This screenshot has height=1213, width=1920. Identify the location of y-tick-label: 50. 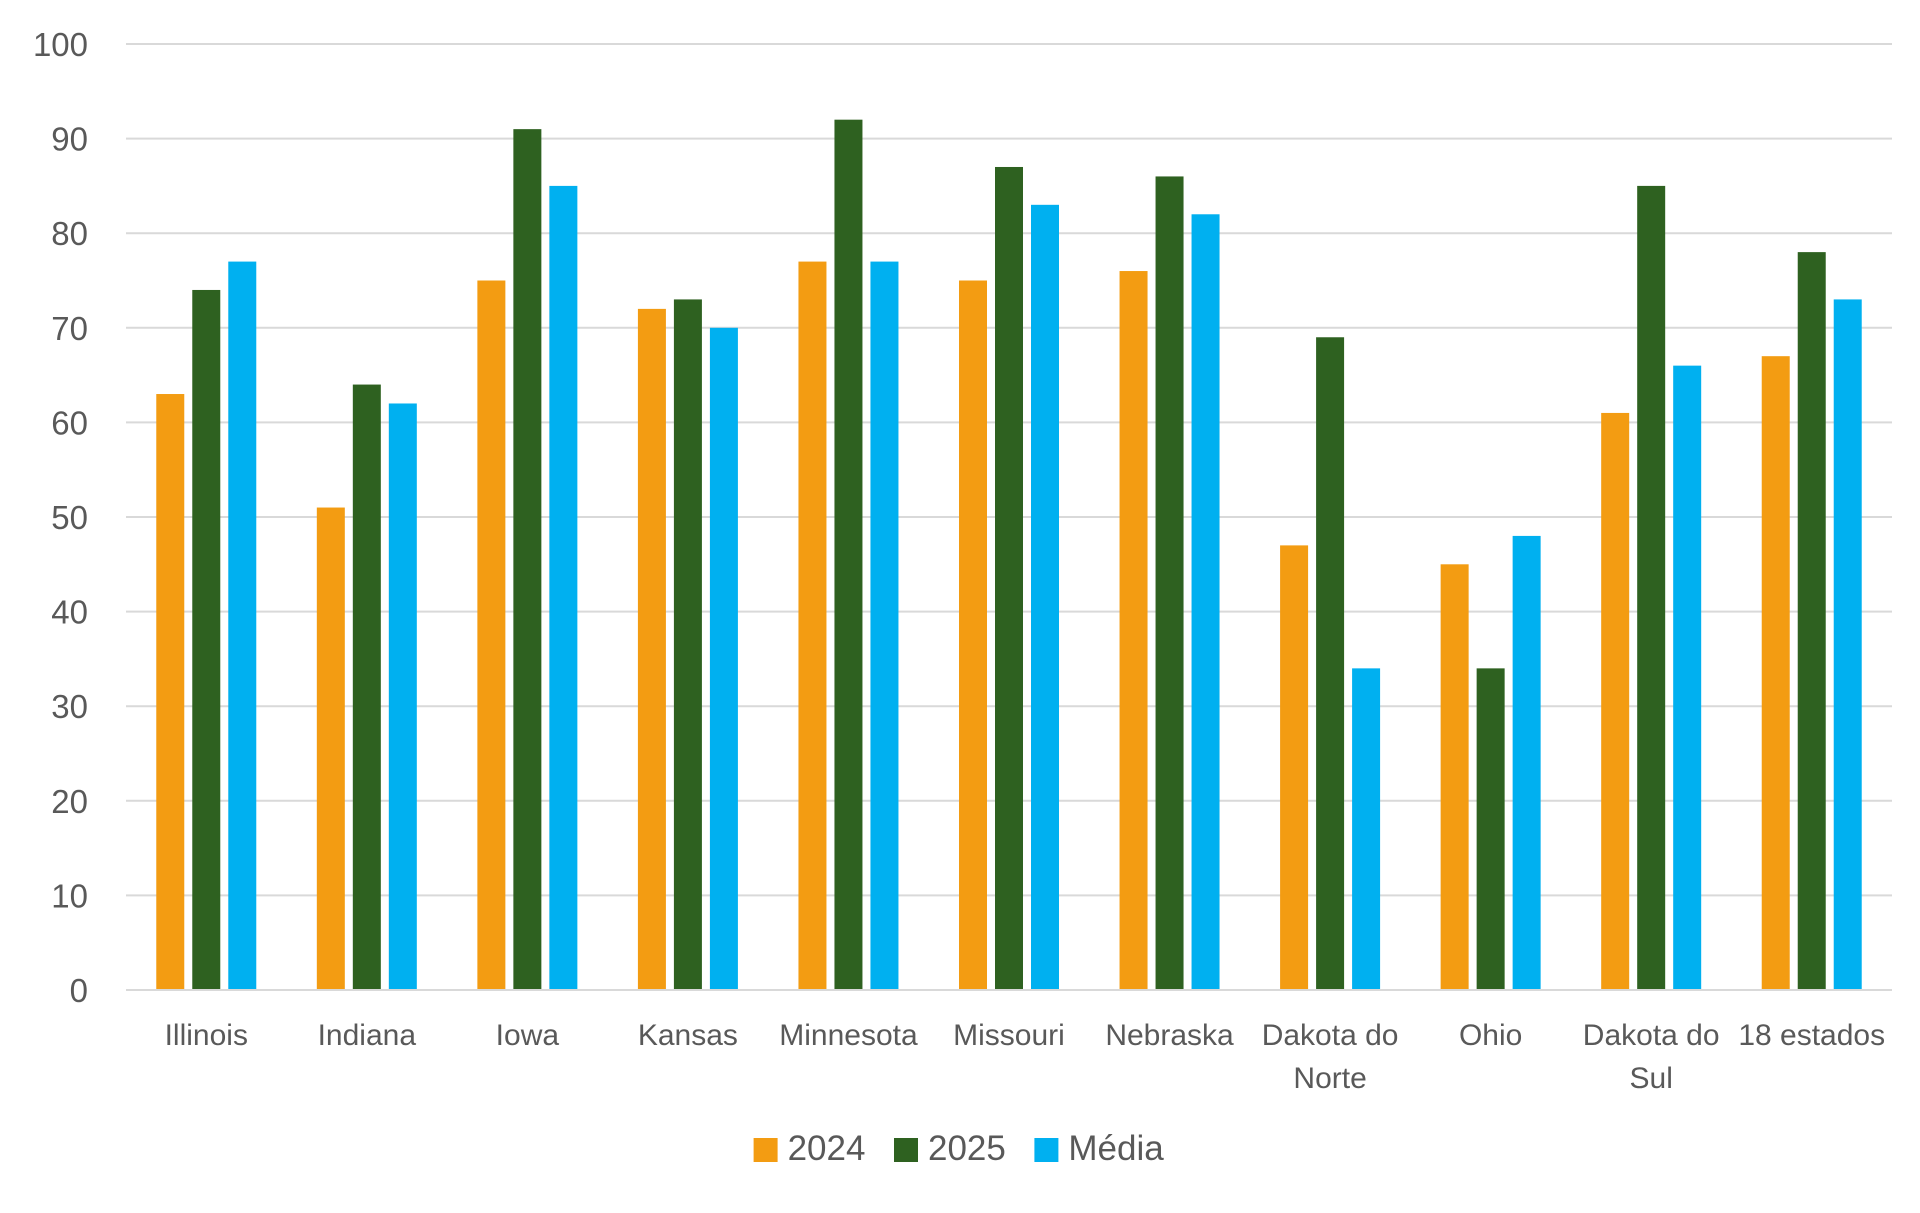
(69, 517).